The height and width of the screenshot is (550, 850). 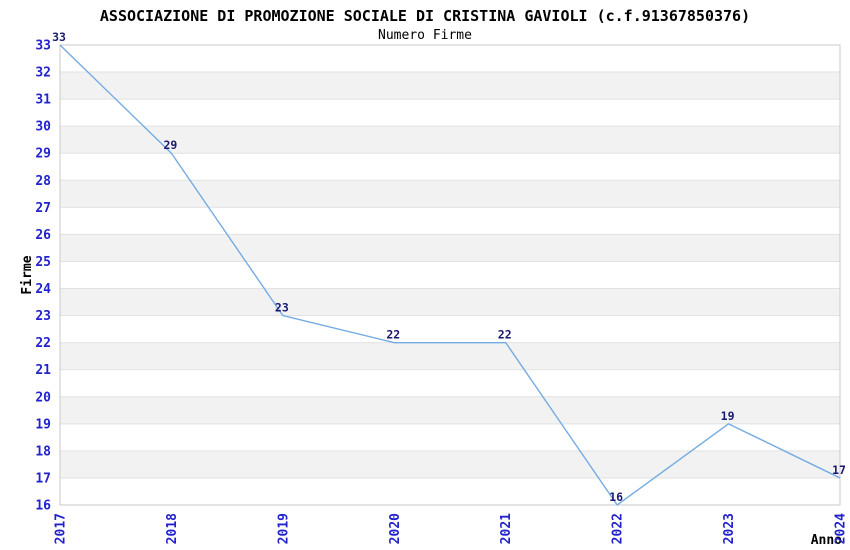 What do you see at coordinates (43, 289) in the screenshot?
I see `y-tick-label: 24` at bounding box center [43, 289].